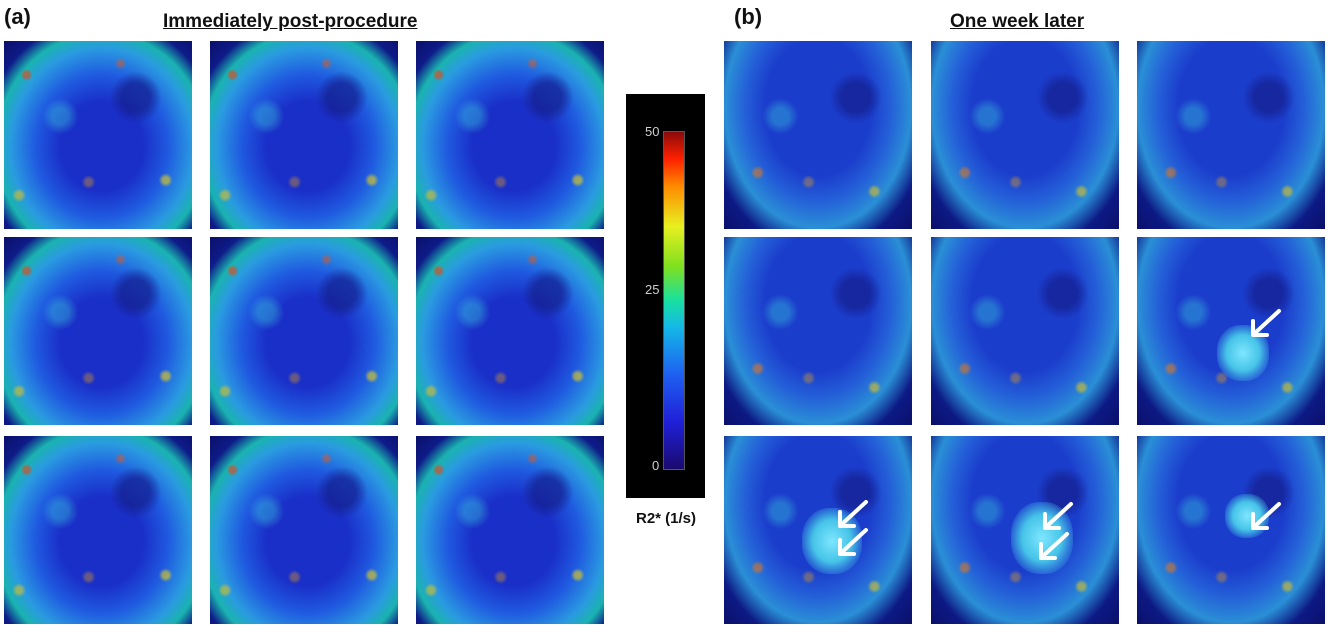  Describe the element at coordinates (674, 300) in the screenshot. I see `r2-colorbar` at that location.